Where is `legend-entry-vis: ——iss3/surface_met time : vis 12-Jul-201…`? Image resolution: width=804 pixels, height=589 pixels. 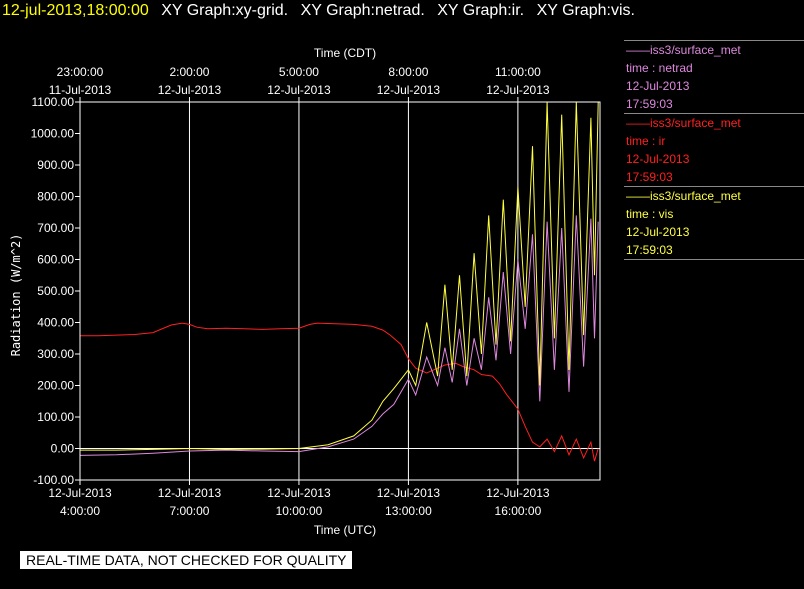
legend-entry-vis: ——iss3/surface_met time : vis 12-Jul-201… is located at coordinates (714, 223).